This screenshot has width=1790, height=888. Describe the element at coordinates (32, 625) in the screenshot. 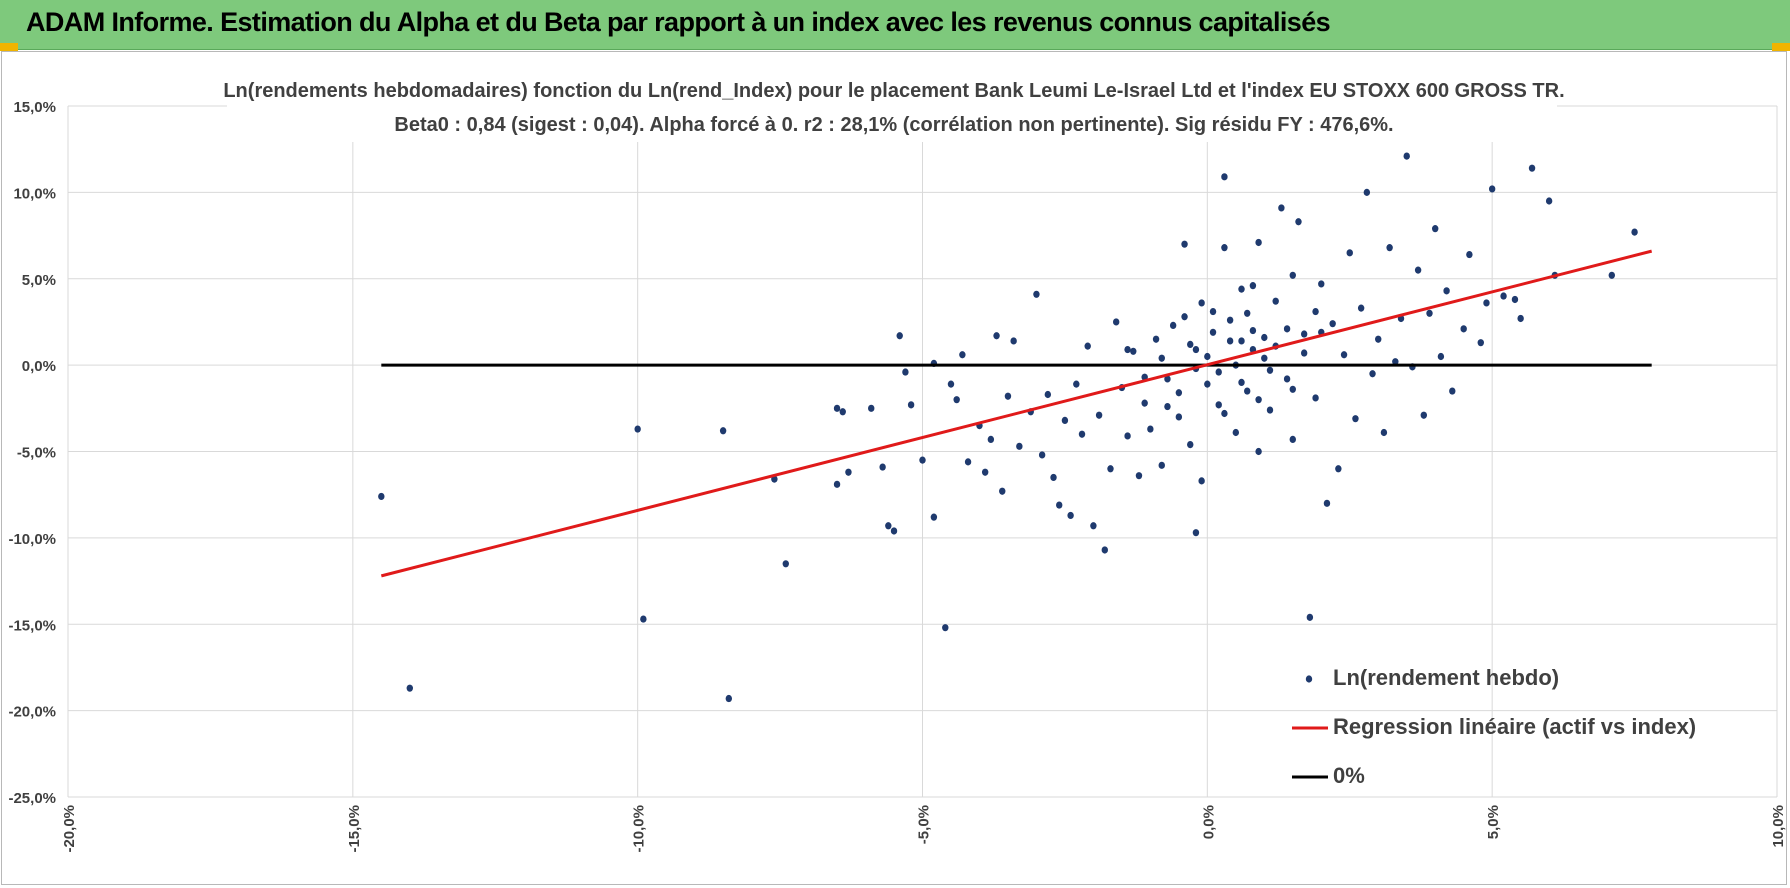

I see `y-tick-label: -15,0%` at that location.